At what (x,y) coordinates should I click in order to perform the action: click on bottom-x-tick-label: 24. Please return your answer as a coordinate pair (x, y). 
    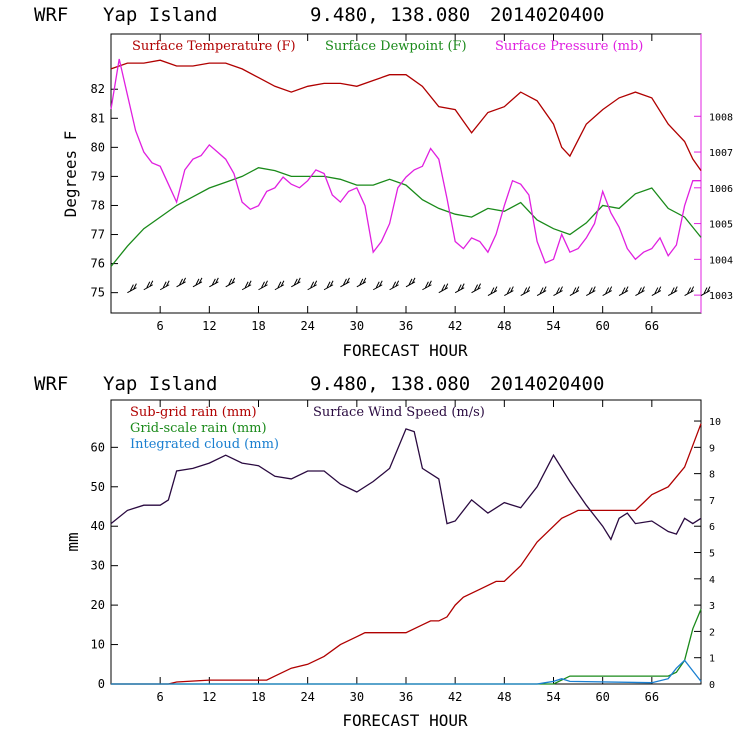
    Looking at the image, I should click on (307, 697).